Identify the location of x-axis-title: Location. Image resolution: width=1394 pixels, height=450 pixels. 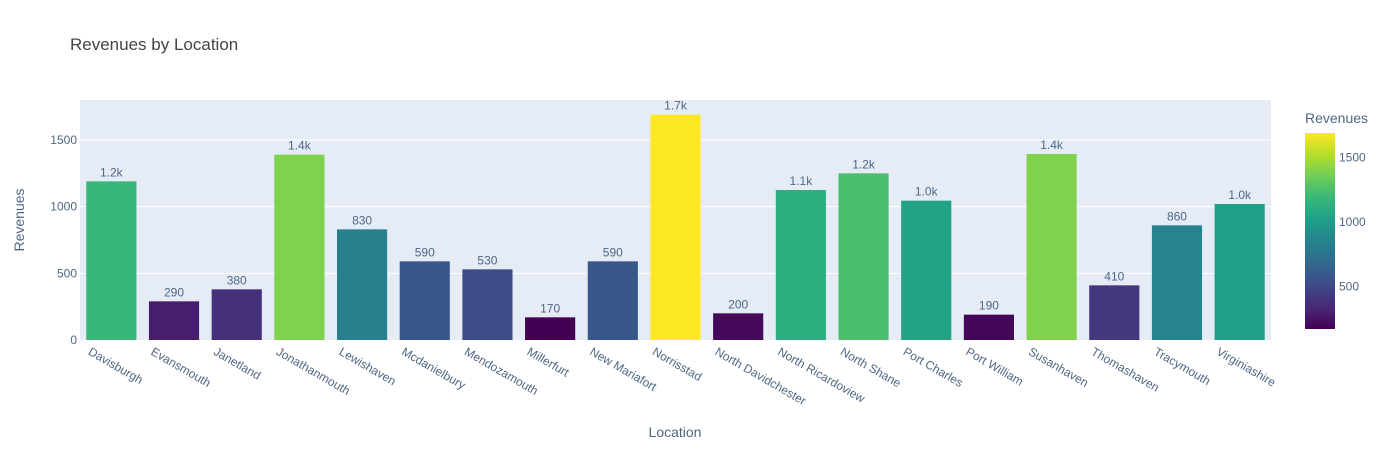
(675, 432).